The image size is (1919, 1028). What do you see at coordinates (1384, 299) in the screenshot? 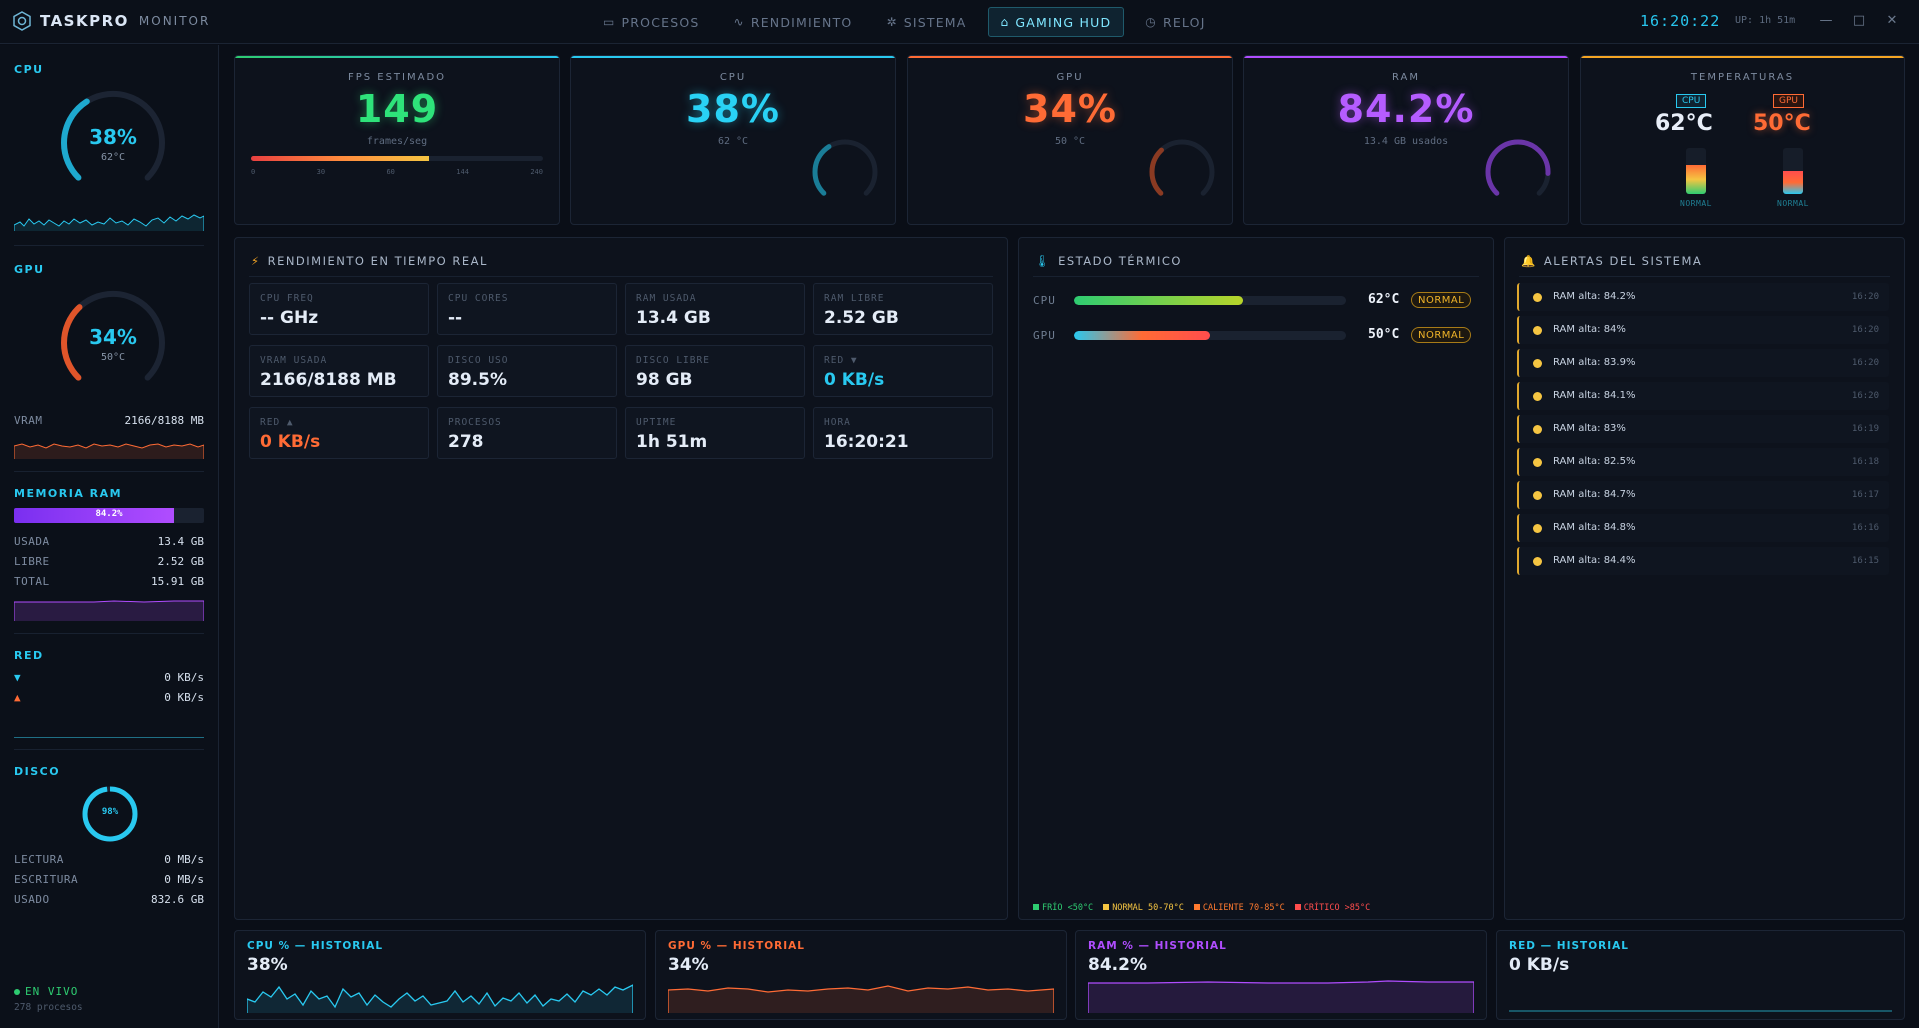
I see `thermal-value: 62°C` at bounding box center [1384, 299].